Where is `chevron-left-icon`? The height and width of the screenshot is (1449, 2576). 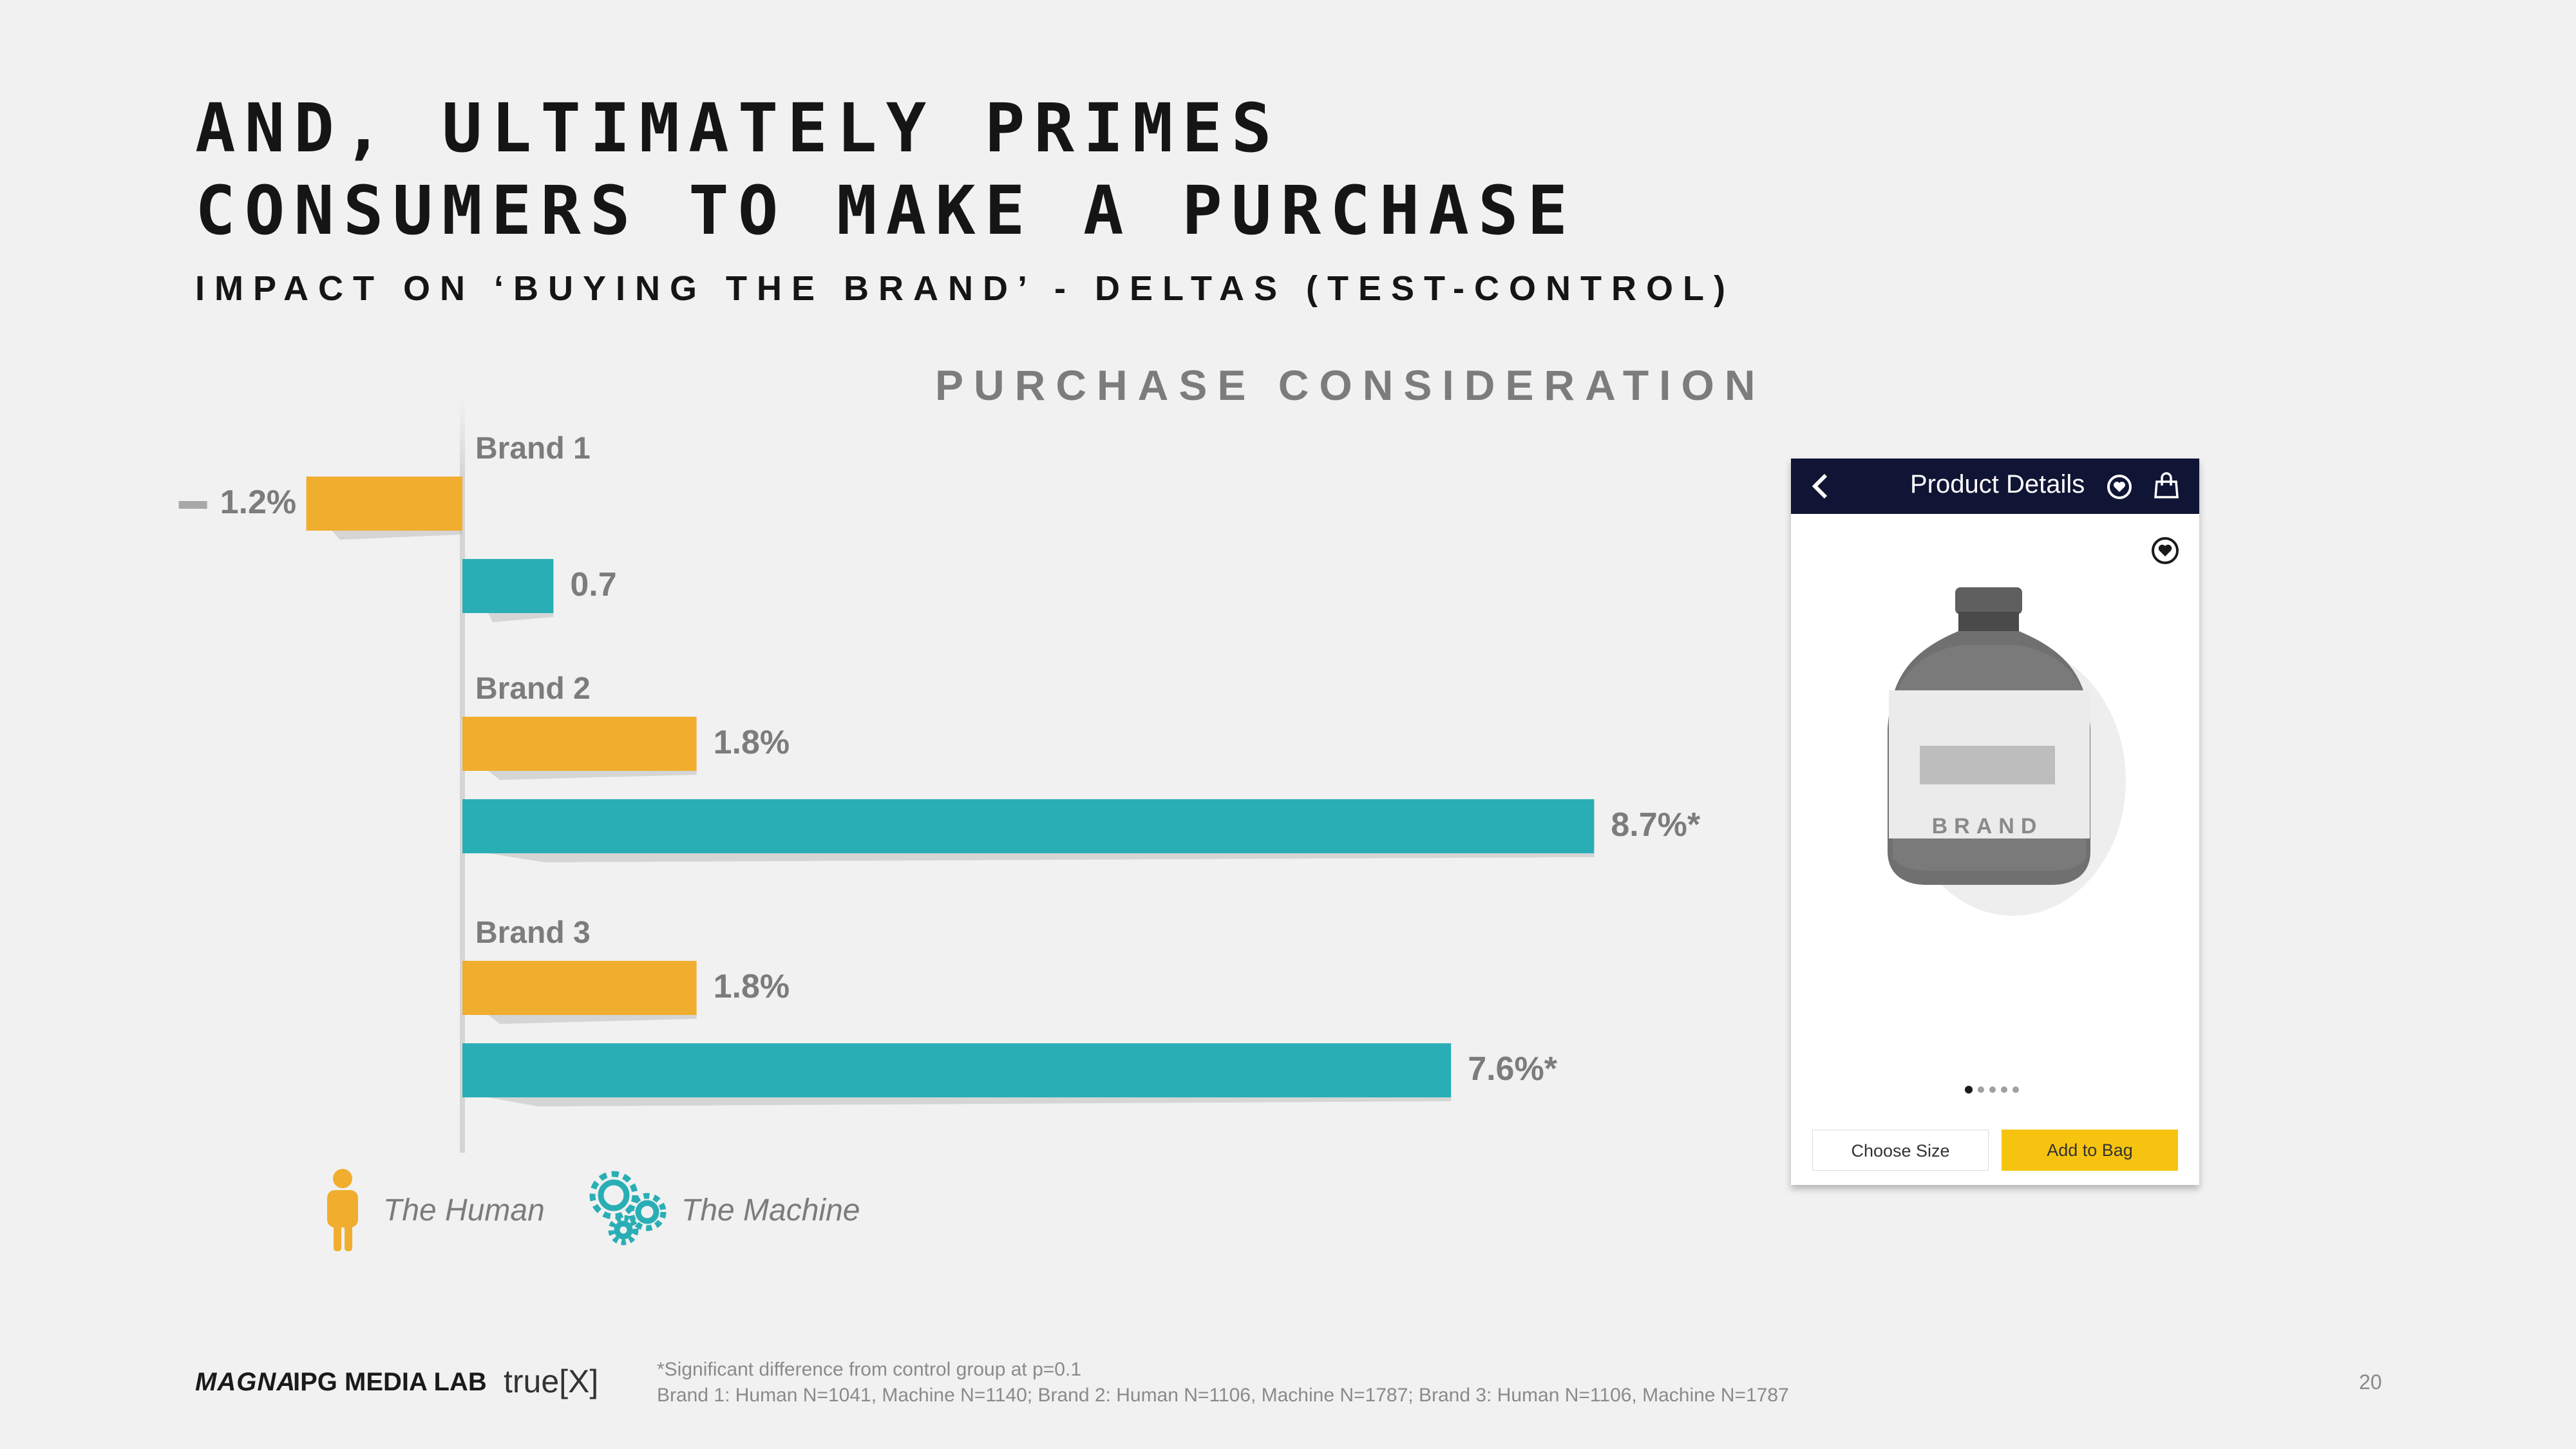 chevron-left-icon is located at coordinates (1820, 486).